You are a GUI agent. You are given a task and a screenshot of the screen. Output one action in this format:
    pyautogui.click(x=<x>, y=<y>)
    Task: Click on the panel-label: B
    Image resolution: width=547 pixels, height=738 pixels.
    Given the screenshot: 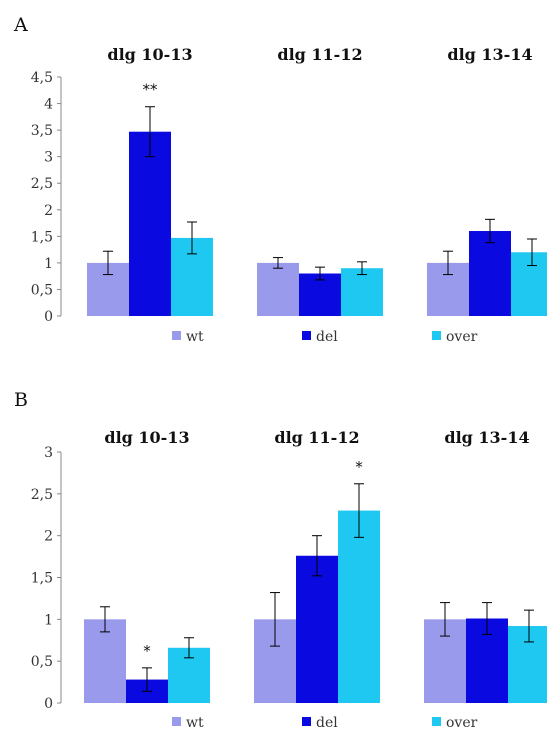 What is the action you would take?
    pyautogui.click(x=21, y=400)
    